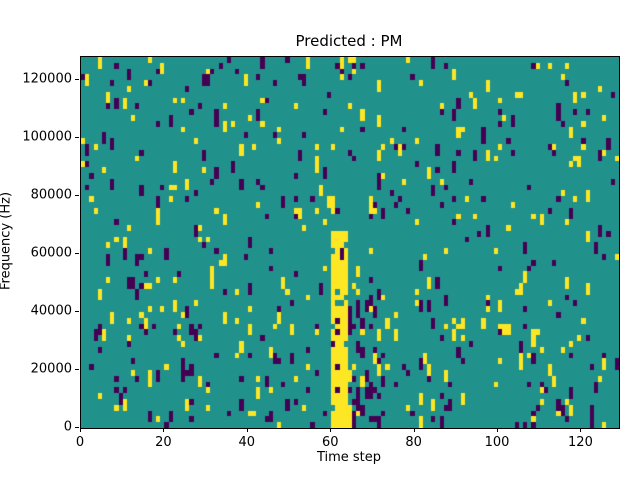  I want to click on y-tick-label: 100000, so click(47, 137).